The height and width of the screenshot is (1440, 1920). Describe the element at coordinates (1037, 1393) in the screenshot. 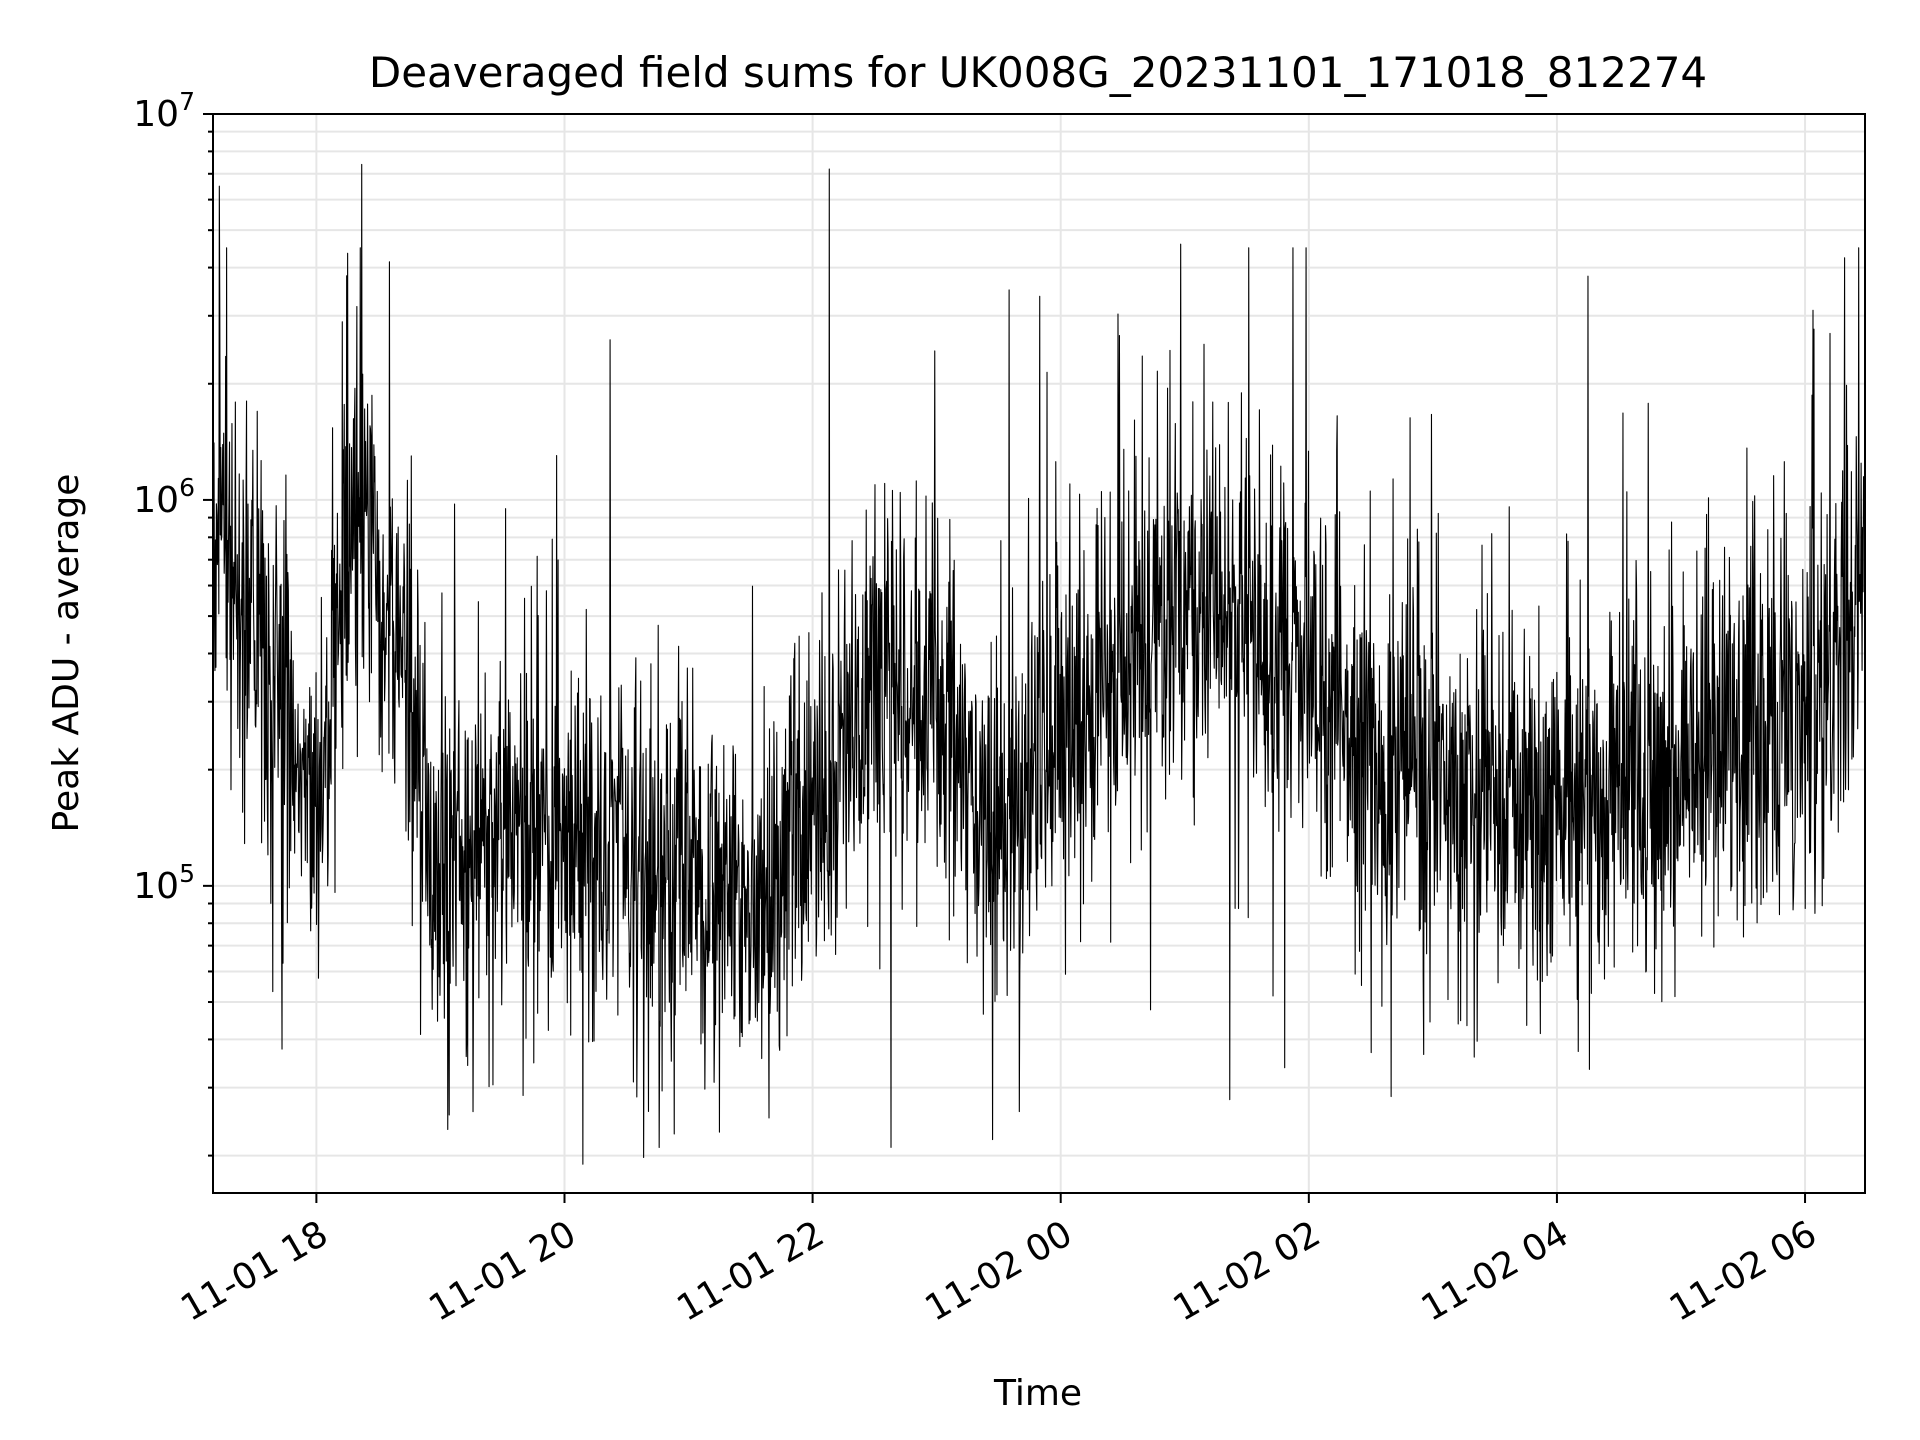

I see `x-axis-label: Time` at that location.